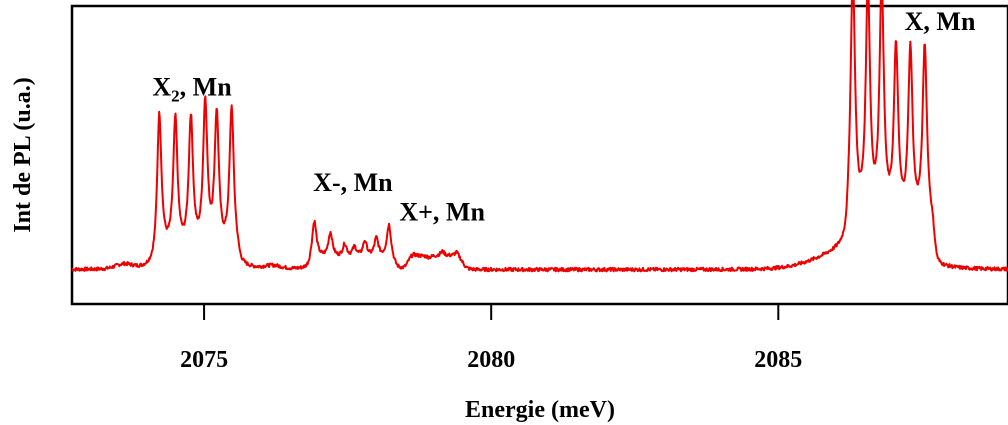  Describe the element at coordinates (540, 410) in the screenshot. I see `x-axis-label: Energie (meV)` at that location.